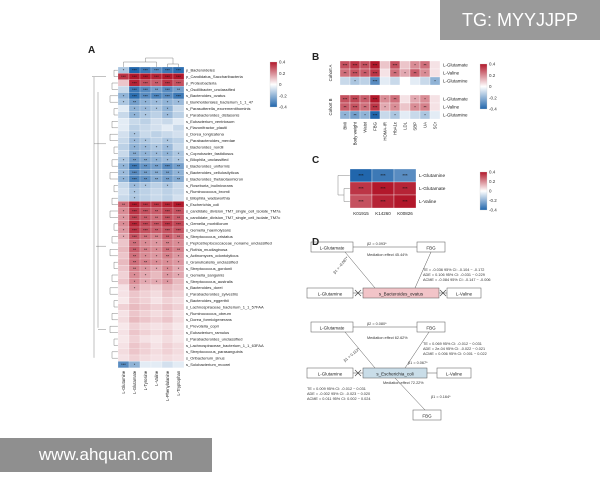 This screenshot has height=480, width=600. Describe the element at coordinates (283, 95) in the screenshot. I see `cbar-a-tick: -0.2` at that location.